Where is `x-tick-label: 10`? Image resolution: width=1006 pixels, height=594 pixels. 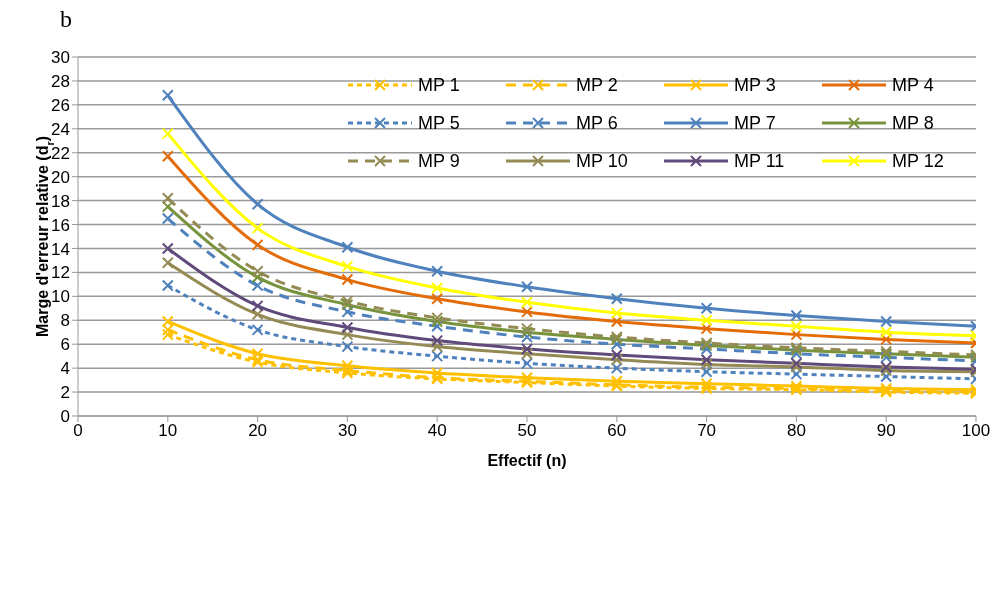
x-tick-label: 10 is located at coordinates (168, 431).